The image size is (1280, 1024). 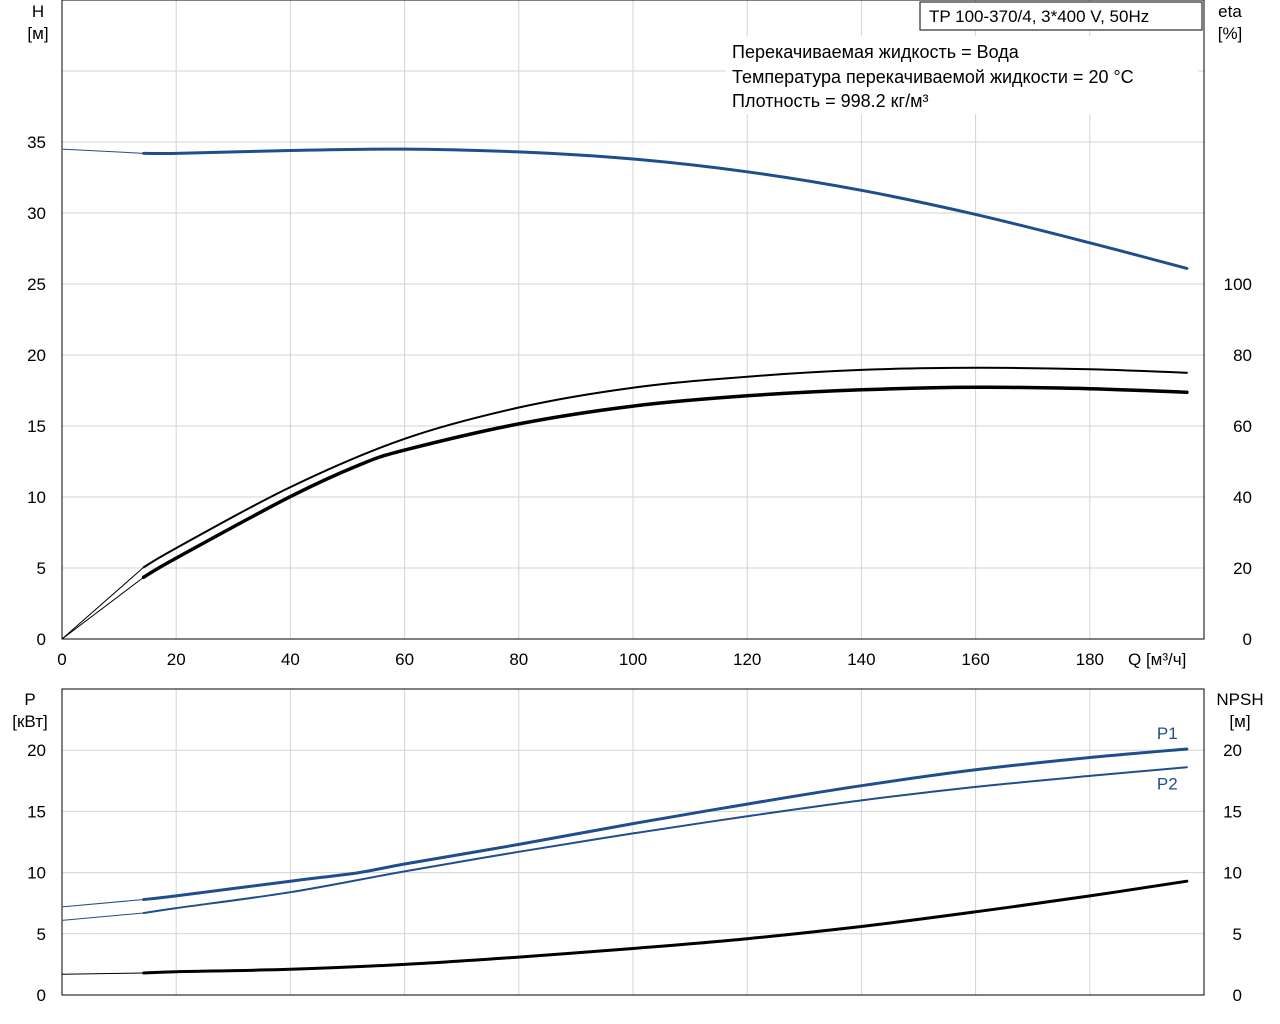 I want to click on bottom-right-tick-label: 15, so click(x=1232, y=811).